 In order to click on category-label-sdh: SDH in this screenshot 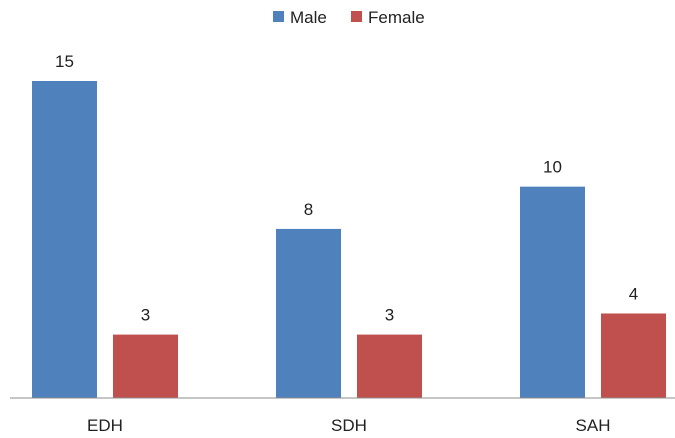, I will do `click(349, 425)`.